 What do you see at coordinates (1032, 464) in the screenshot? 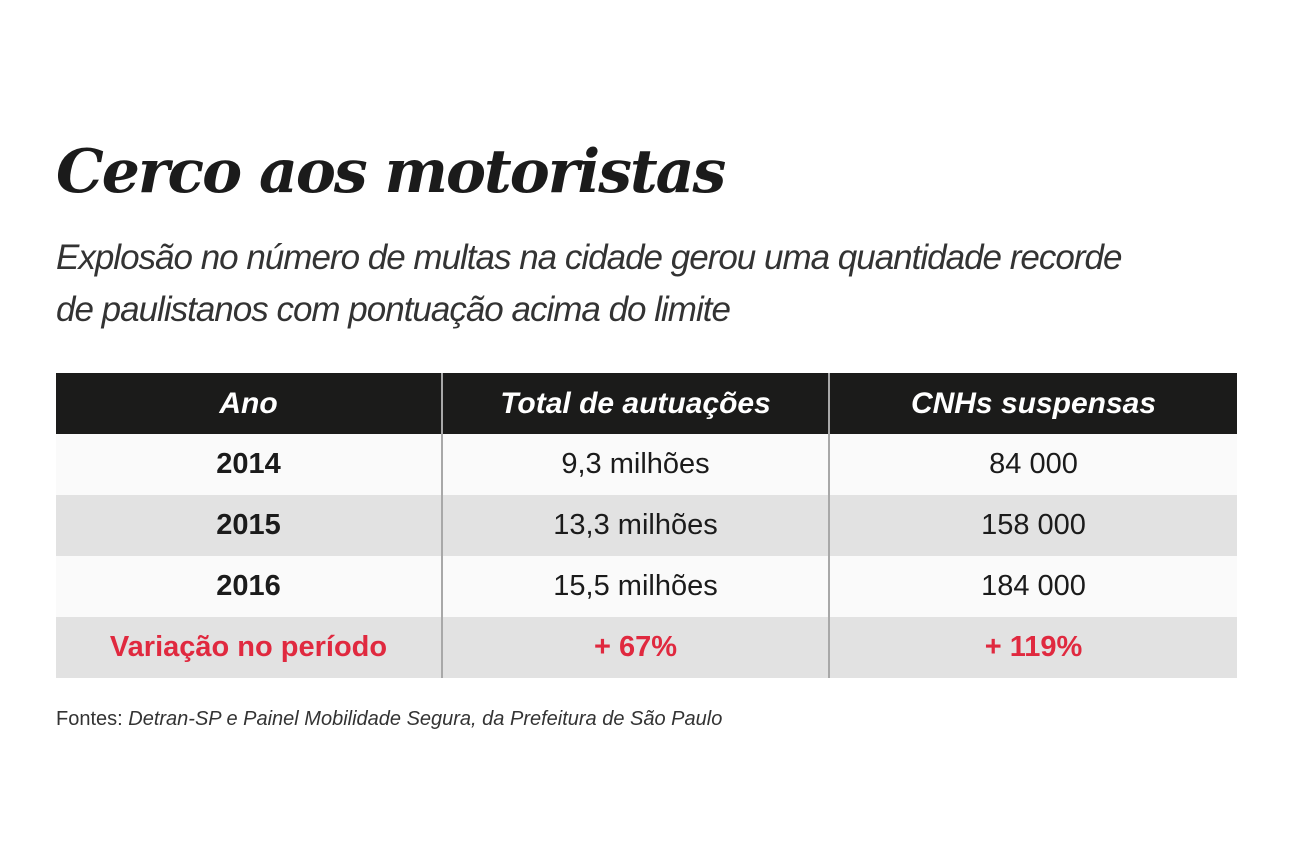
I see `cell-cnhs: 84 000` at bounding box center [1032, 464].